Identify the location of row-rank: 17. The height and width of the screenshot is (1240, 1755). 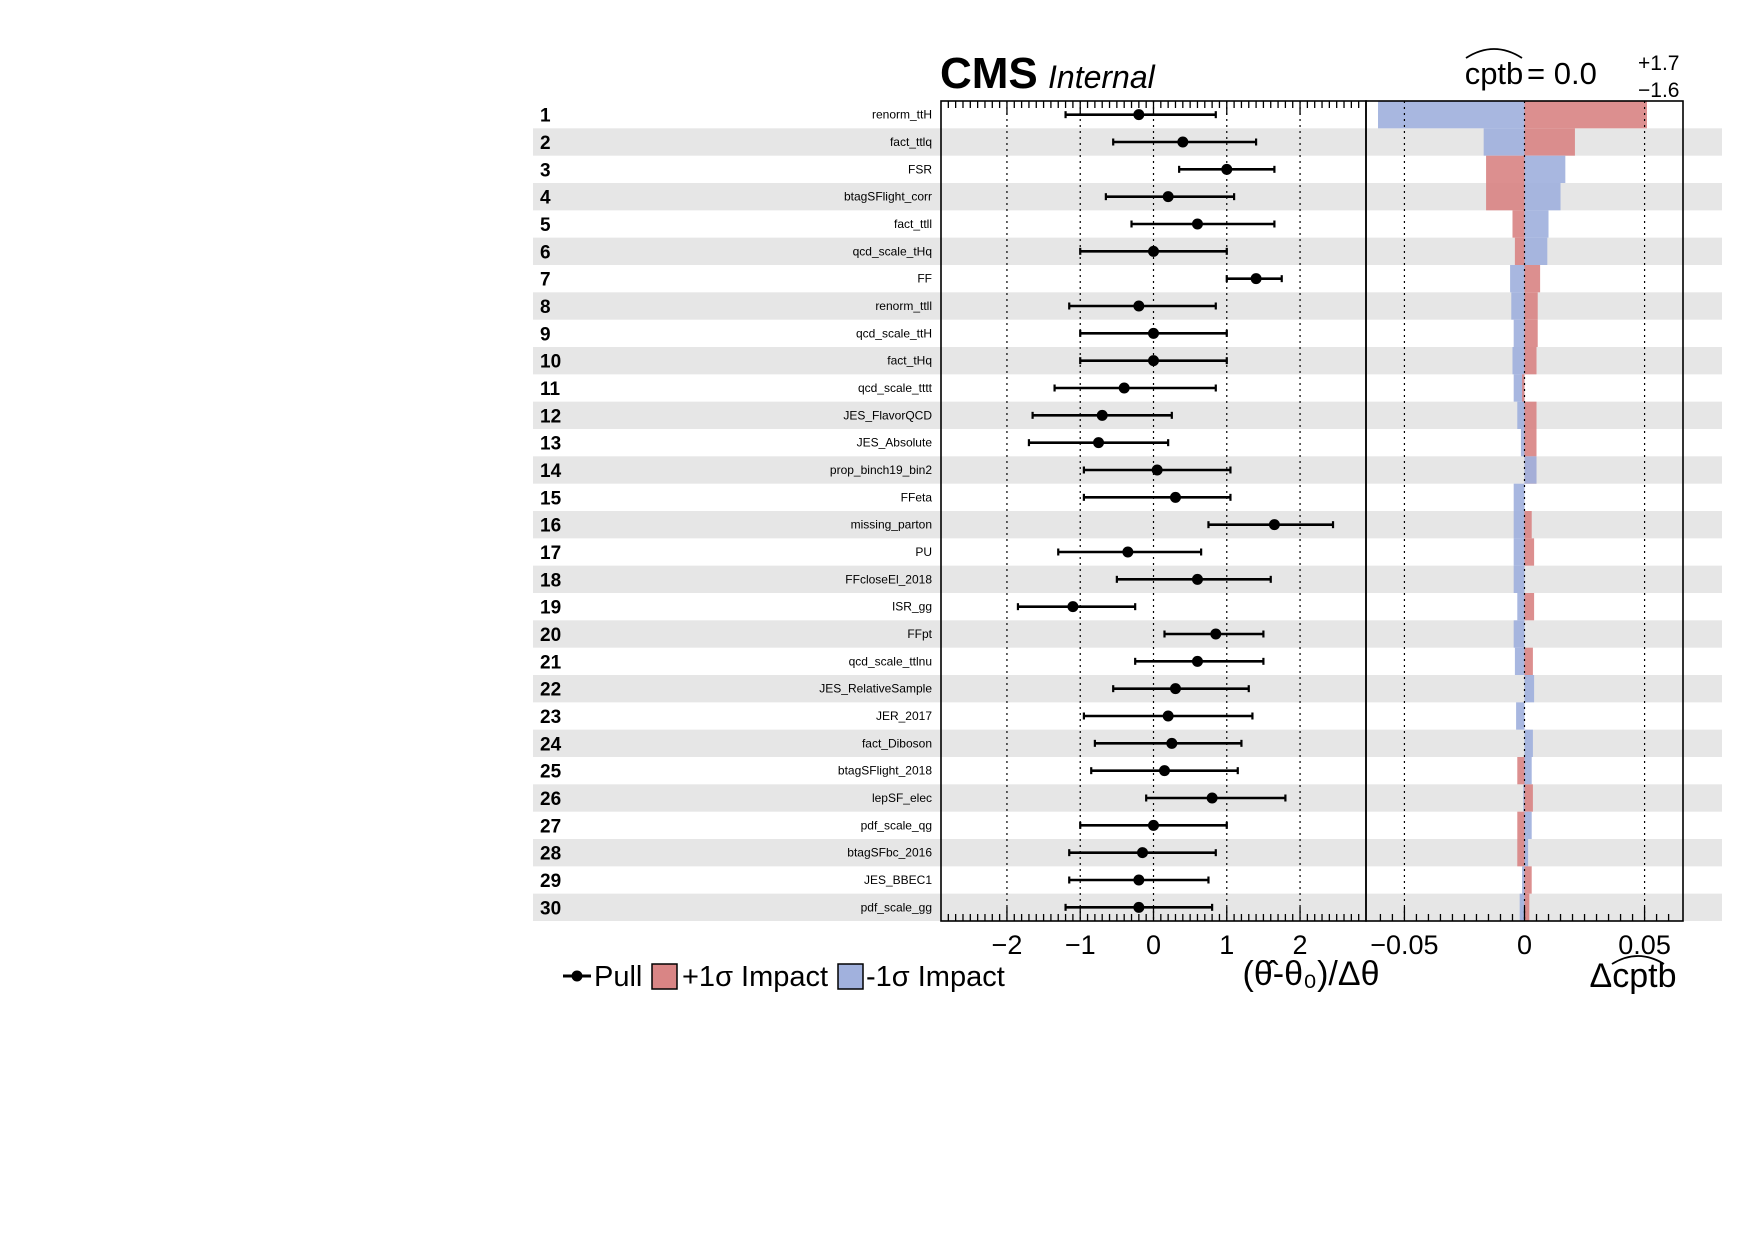
(550, 553).